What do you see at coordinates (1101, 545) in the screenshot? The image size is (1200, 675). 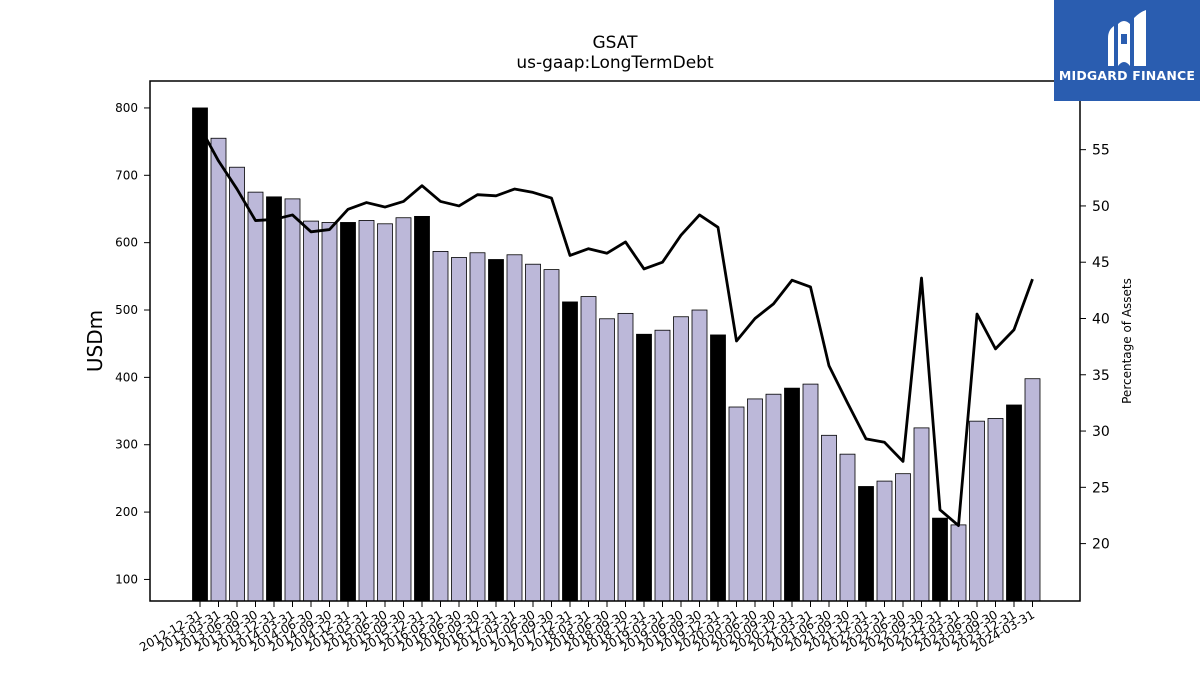 I see `y2-tick-label: 20` at bounding box center [1101, 545].